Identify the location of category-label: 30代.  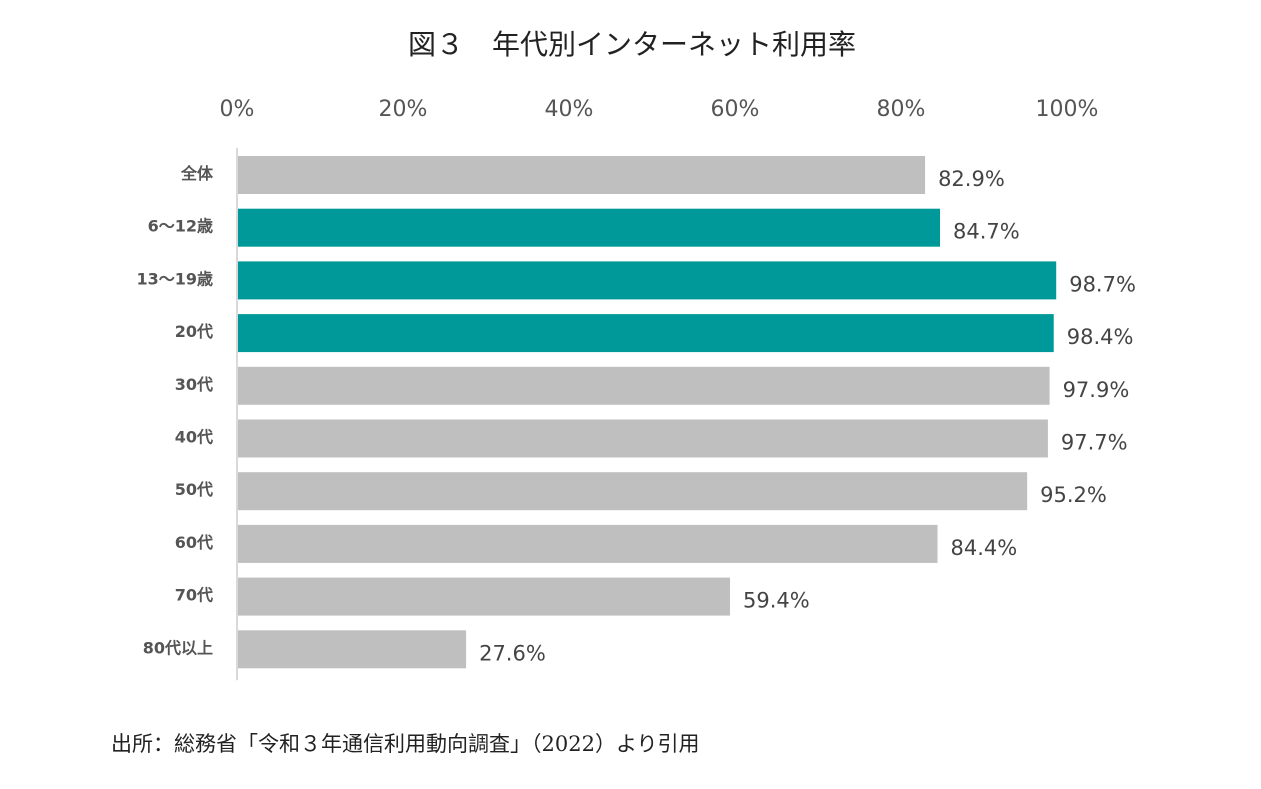
(194, 384).